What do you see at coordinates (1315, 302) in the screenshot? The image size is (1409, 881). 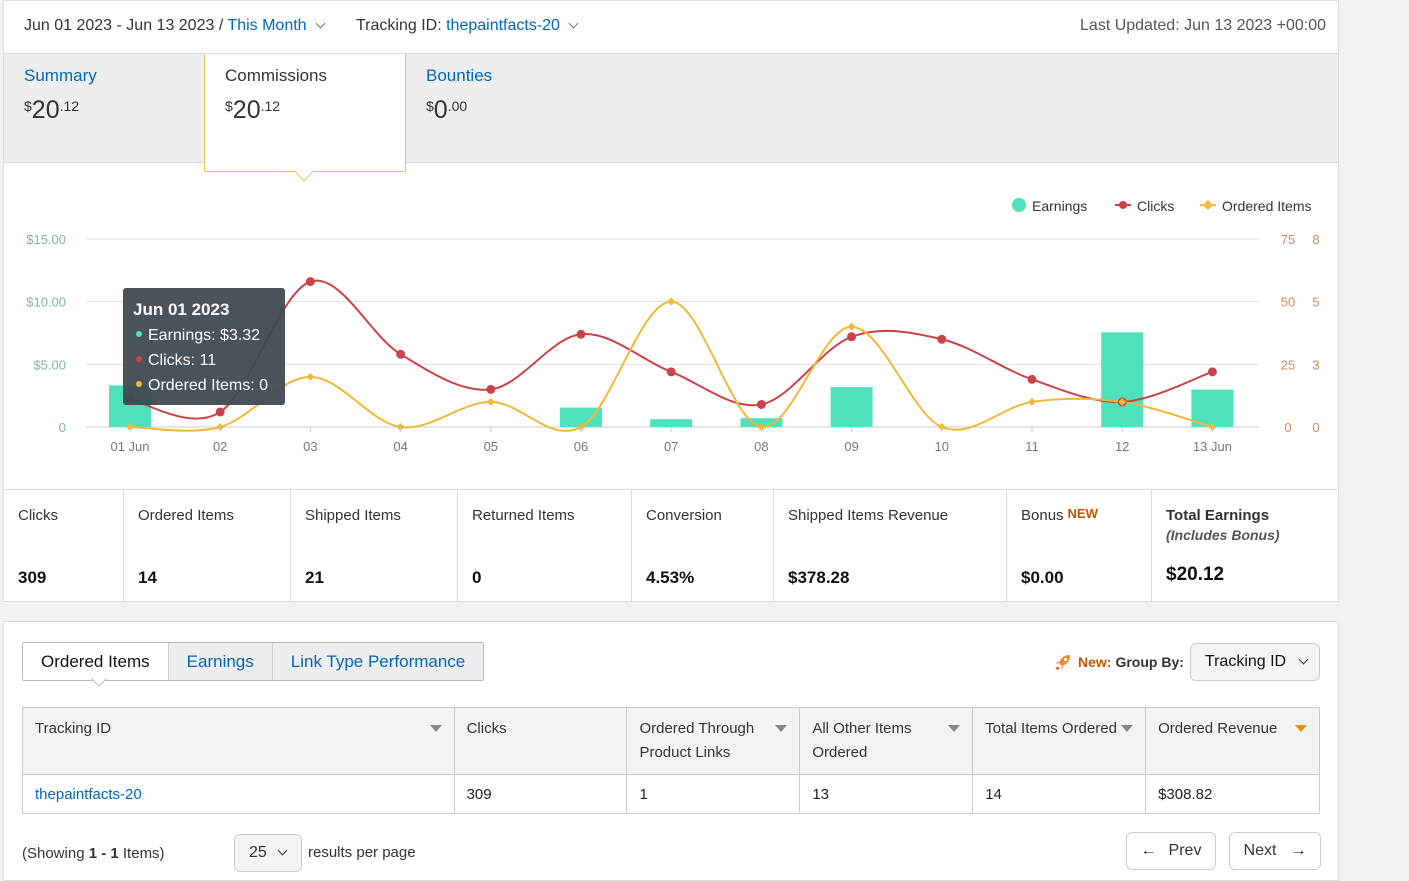 I see `right-tick-label-ordered: 5` at bounding box center [1315, 302].